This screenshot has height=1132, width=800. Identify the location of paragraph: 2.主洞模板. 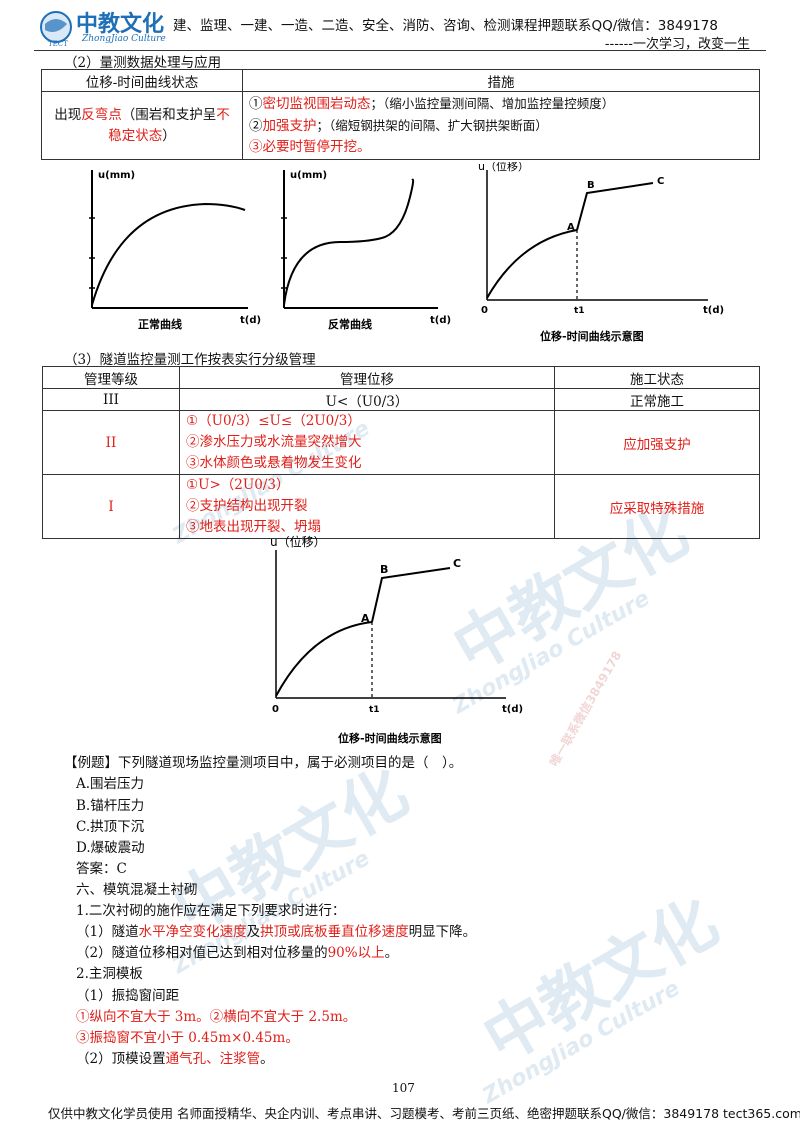
(109, 974).